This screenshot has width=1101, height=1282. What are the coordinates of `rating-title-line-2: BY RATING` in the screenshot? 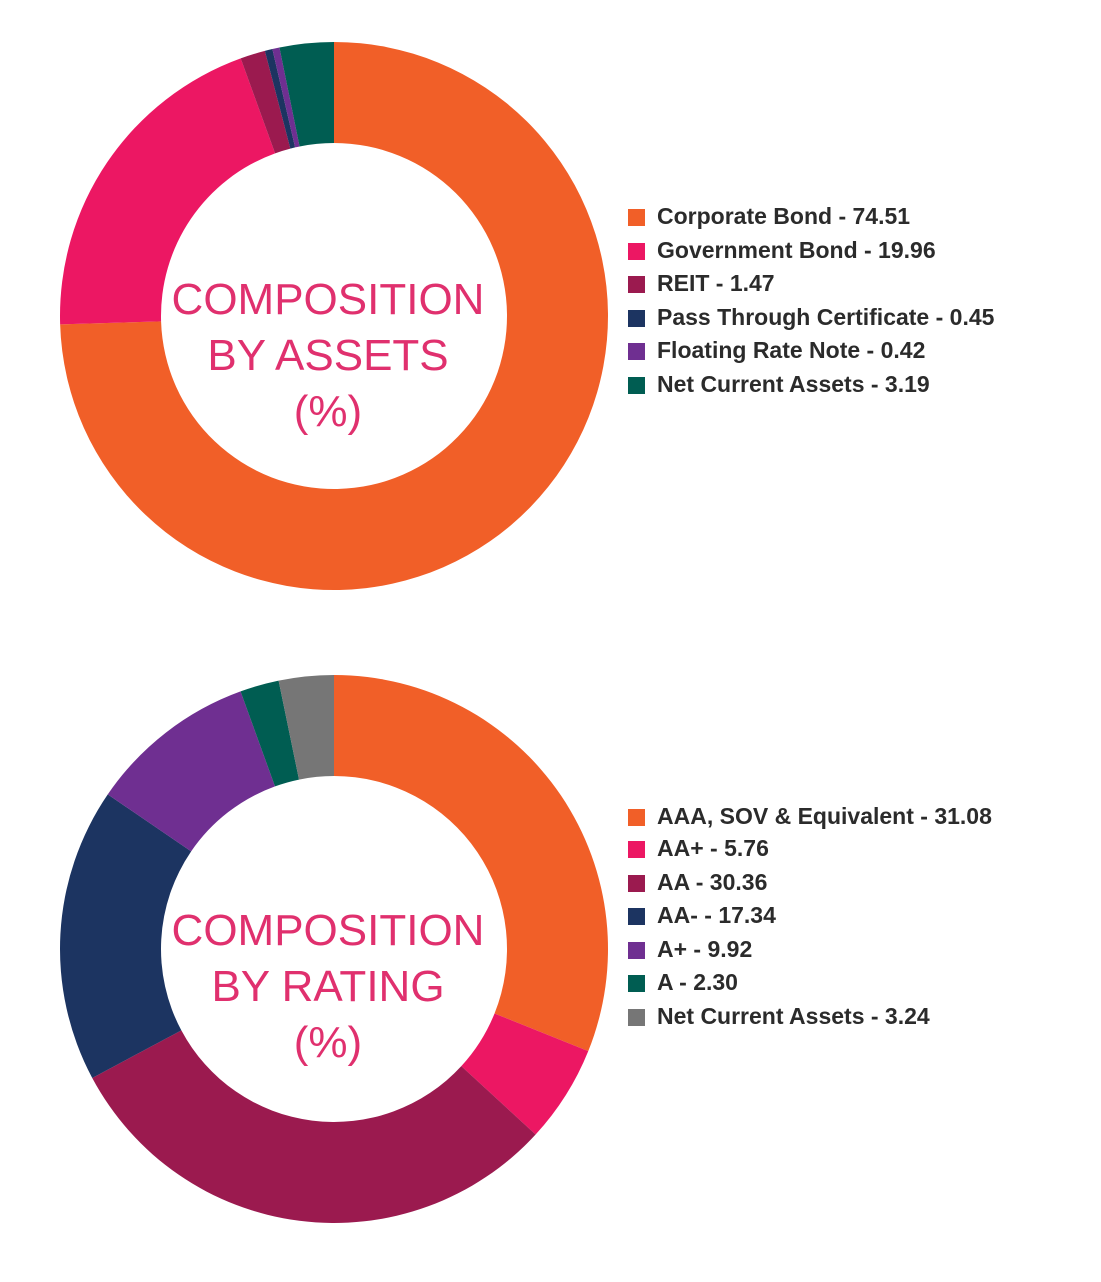 It's located at (328, 986).